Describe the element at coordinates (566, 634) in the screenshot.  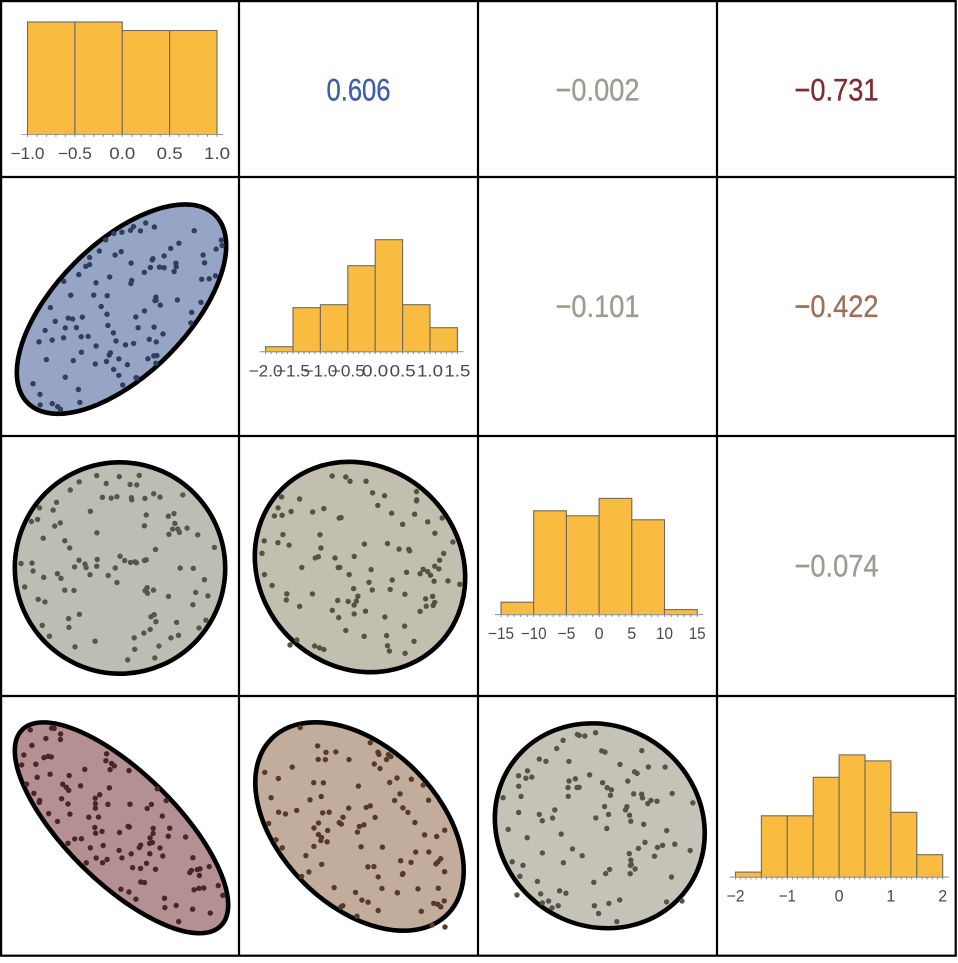
I see `svg-text: −5` at that location.